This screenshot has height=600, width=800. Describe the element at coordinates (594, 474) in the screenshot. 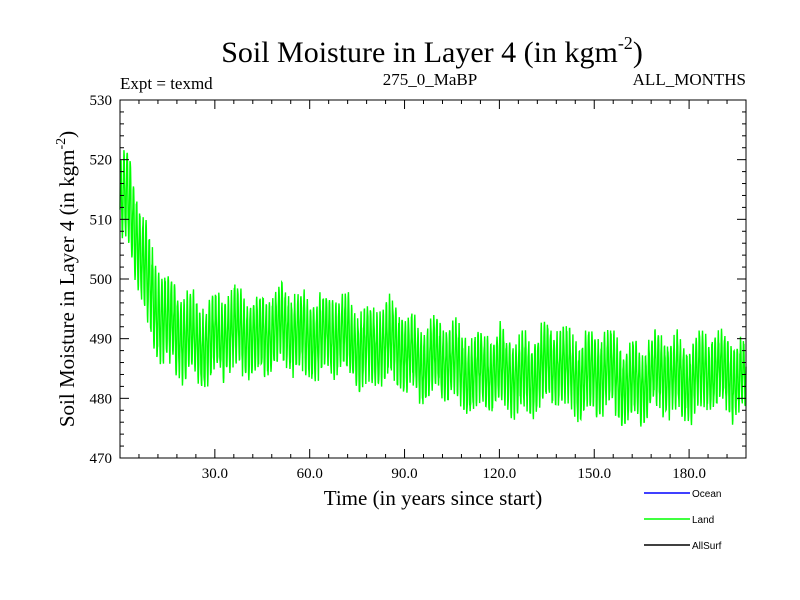

I see `x-tick-label: 150.0` at that location.